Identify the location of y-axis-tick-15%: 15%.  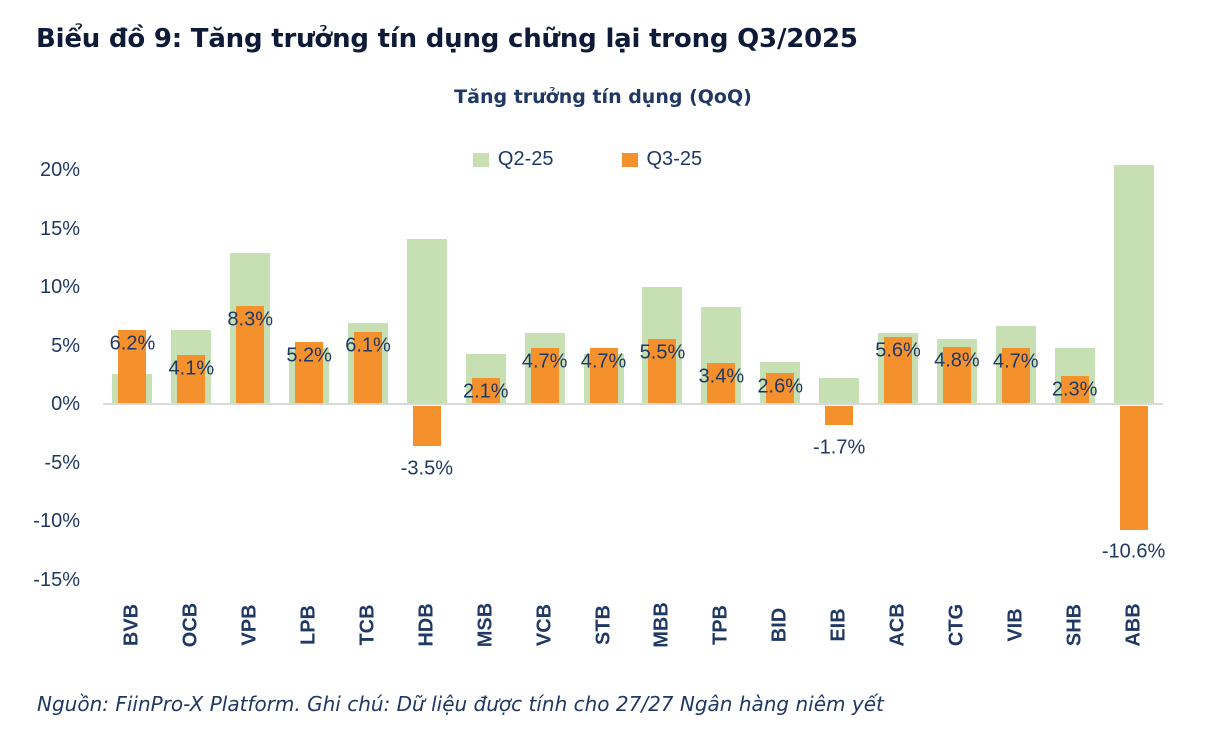
(59, 228).